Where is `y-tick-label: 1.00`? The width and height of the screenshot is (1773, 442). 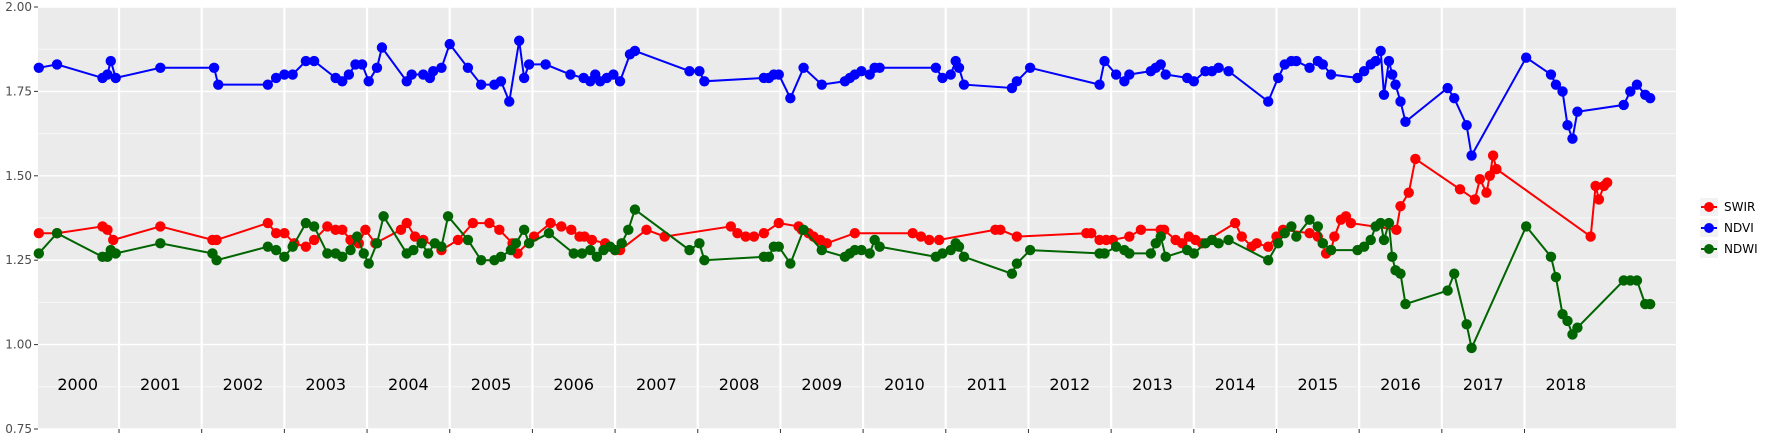 y-tick-label: 1.00 is located at coordinates (18, 345).